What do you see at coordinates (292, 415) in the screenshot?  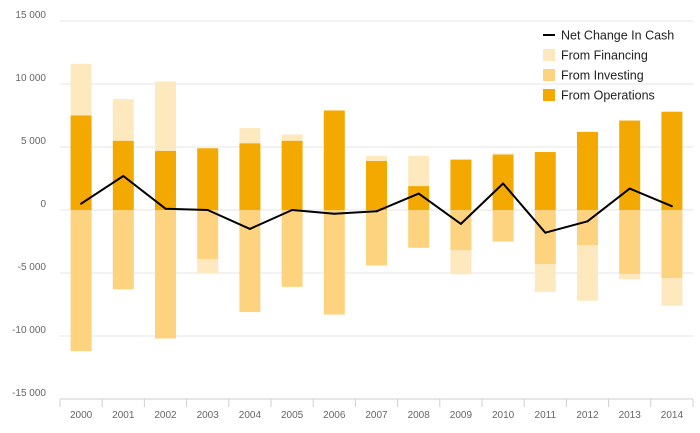 I see `x-tick-label: 2005` at bounding box center [292, 415].